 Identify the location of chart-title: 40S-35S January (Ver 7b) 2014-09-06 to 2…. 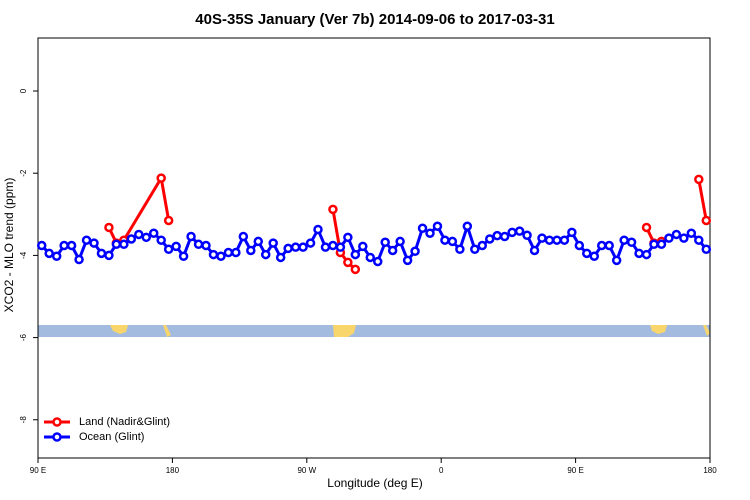
(374, 19).